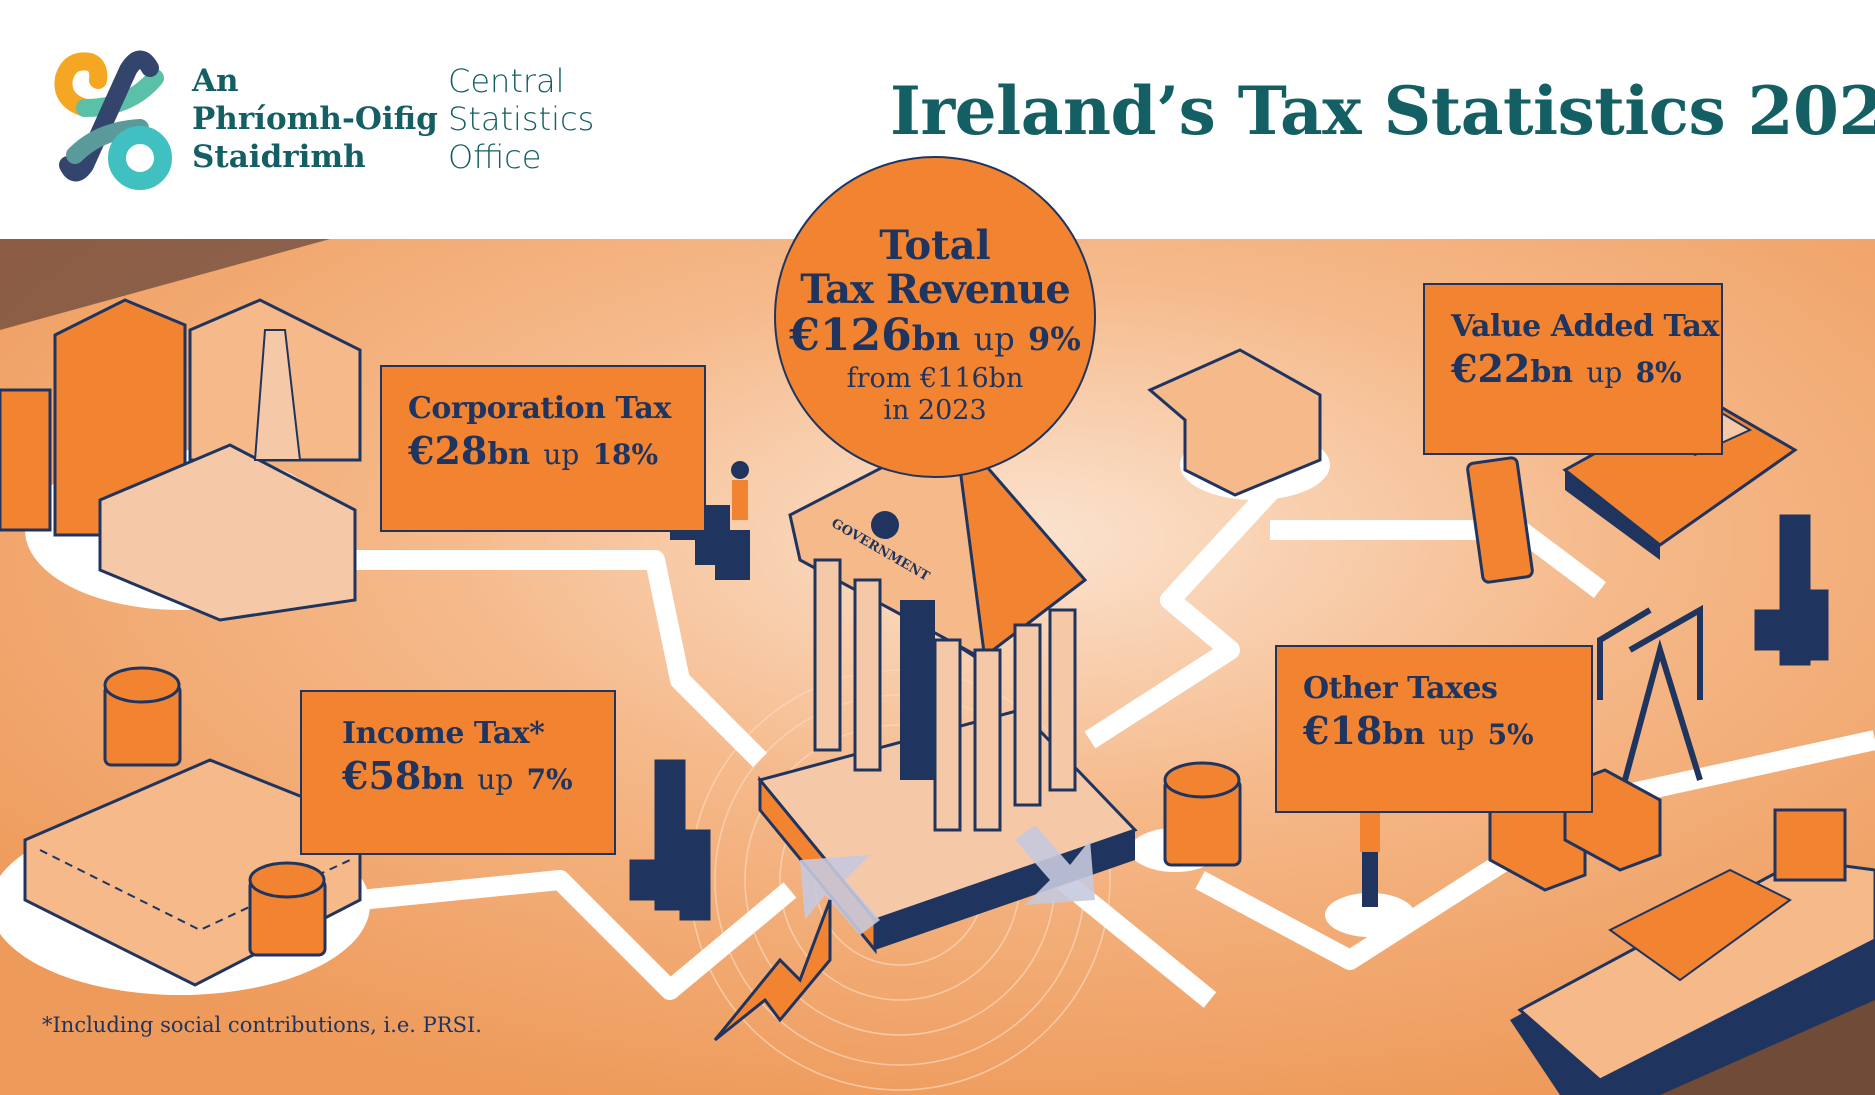  I want to click on total-value: €126bn up 9%, so click(935, 335).